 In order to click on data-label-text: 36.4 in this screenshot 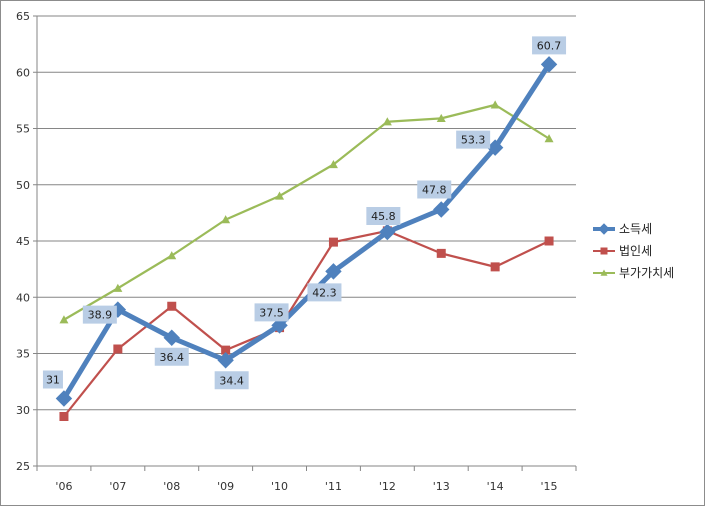, I will do `click(172, 357)`.